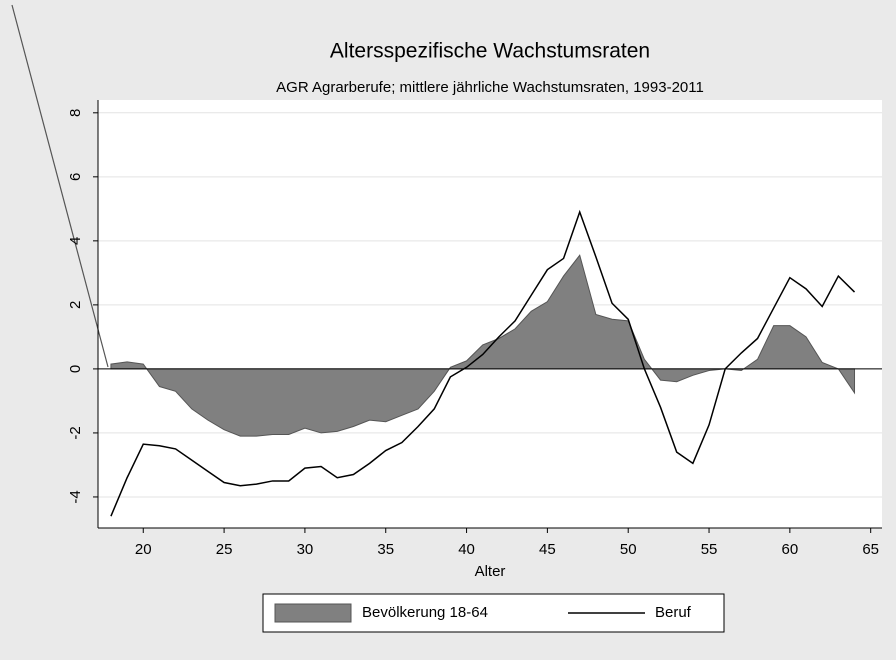 Image resolution: width=896 pixels, height=660 pixels. Describe the element at coordinates (628, 549) in the screenshot. I see `x-tick-label: 50` at that location.